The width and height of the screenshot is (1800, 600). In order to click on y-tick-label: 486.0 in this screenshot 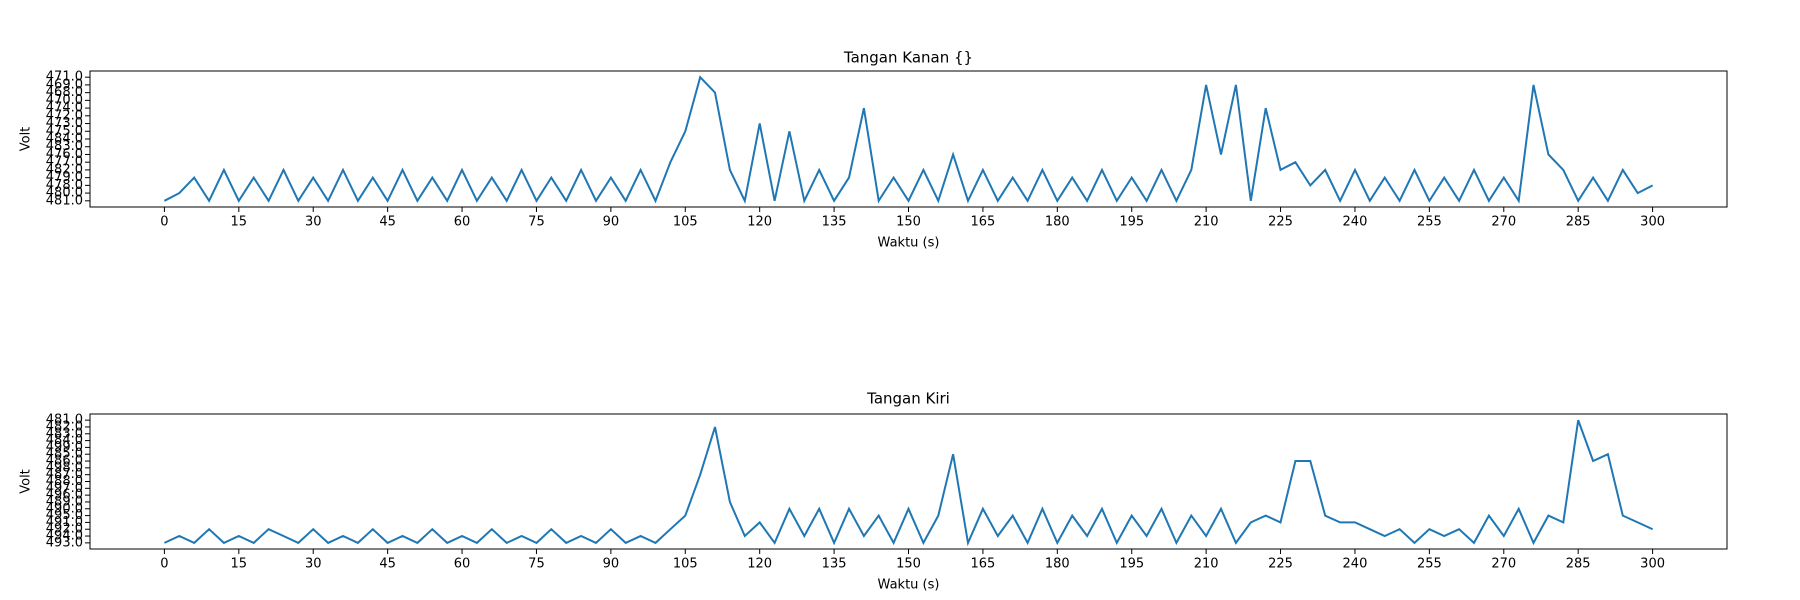, I will do `click(64, 461)`.